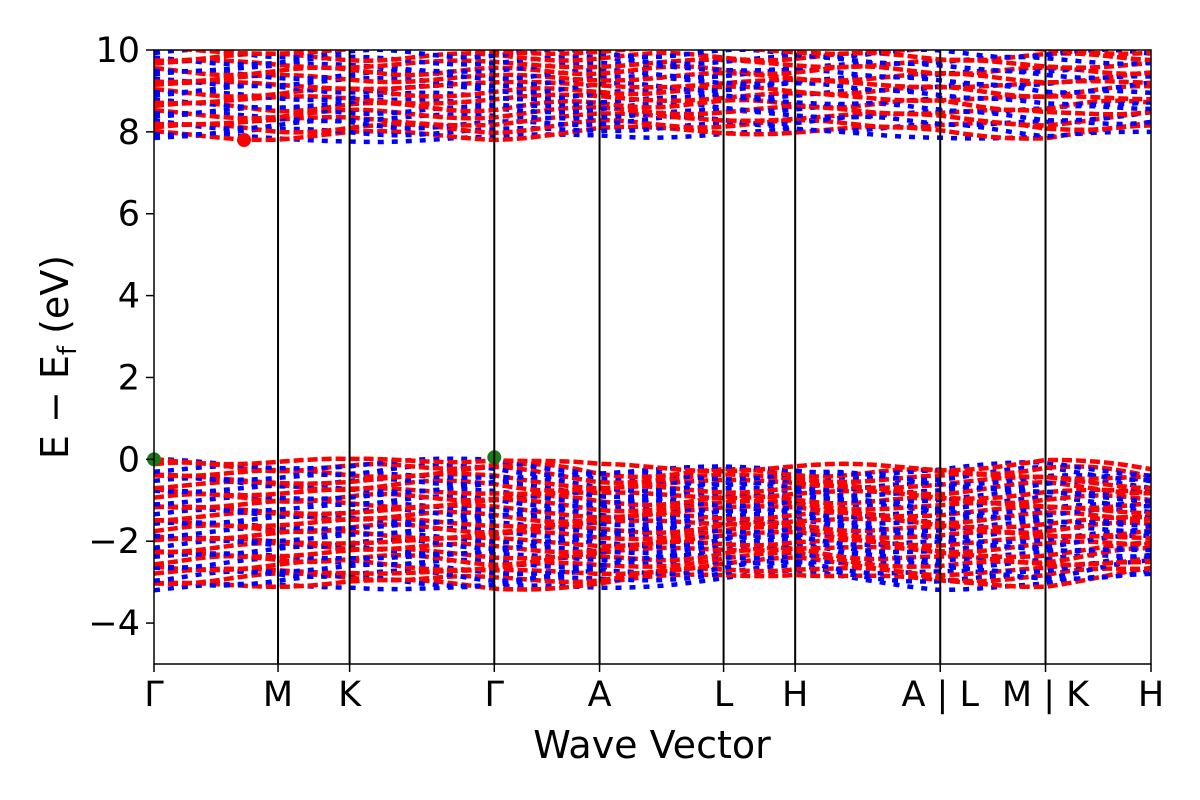  What do you see at coordinates (1046, 695) in the screenshot?
I see `x-tick-label: M | K` at bounding box center [1046, 695].